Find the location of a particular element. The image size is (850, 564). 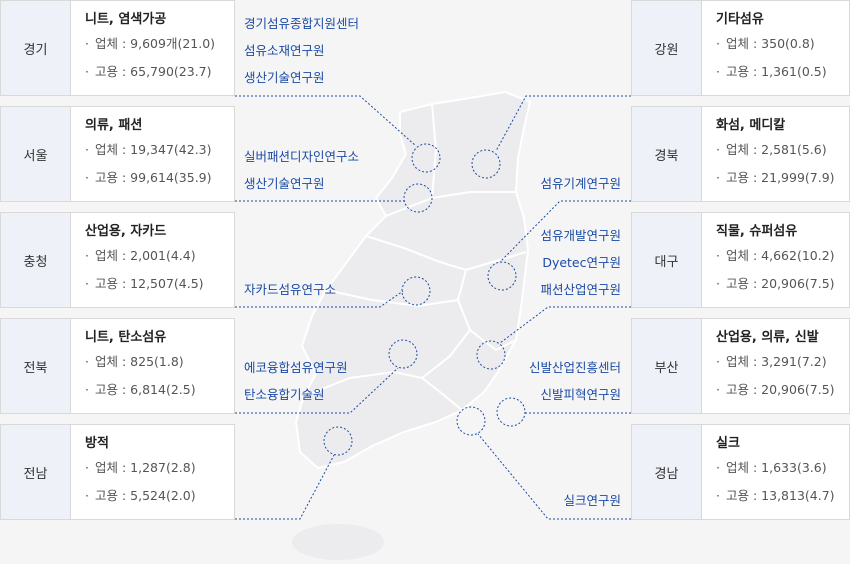

region-card-gyeongnam: 경남 실크 · 업체 : 1,633(3.6) · 고용 : 13,813(4.7) is located at coordinates (740, 472).